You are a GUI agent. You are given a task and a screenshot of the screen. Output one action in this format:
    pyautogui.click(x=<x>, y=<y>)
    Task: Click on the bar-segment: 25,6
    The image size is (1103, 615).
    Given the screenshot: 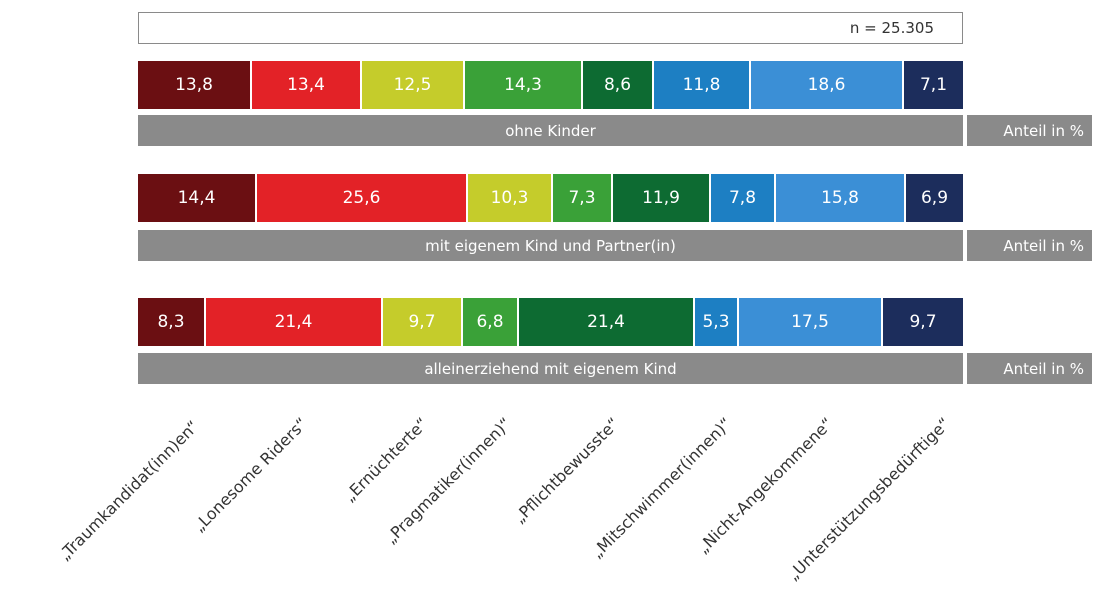 What is the action you would take?
    pyautogui.click(x=362, y=198)
    